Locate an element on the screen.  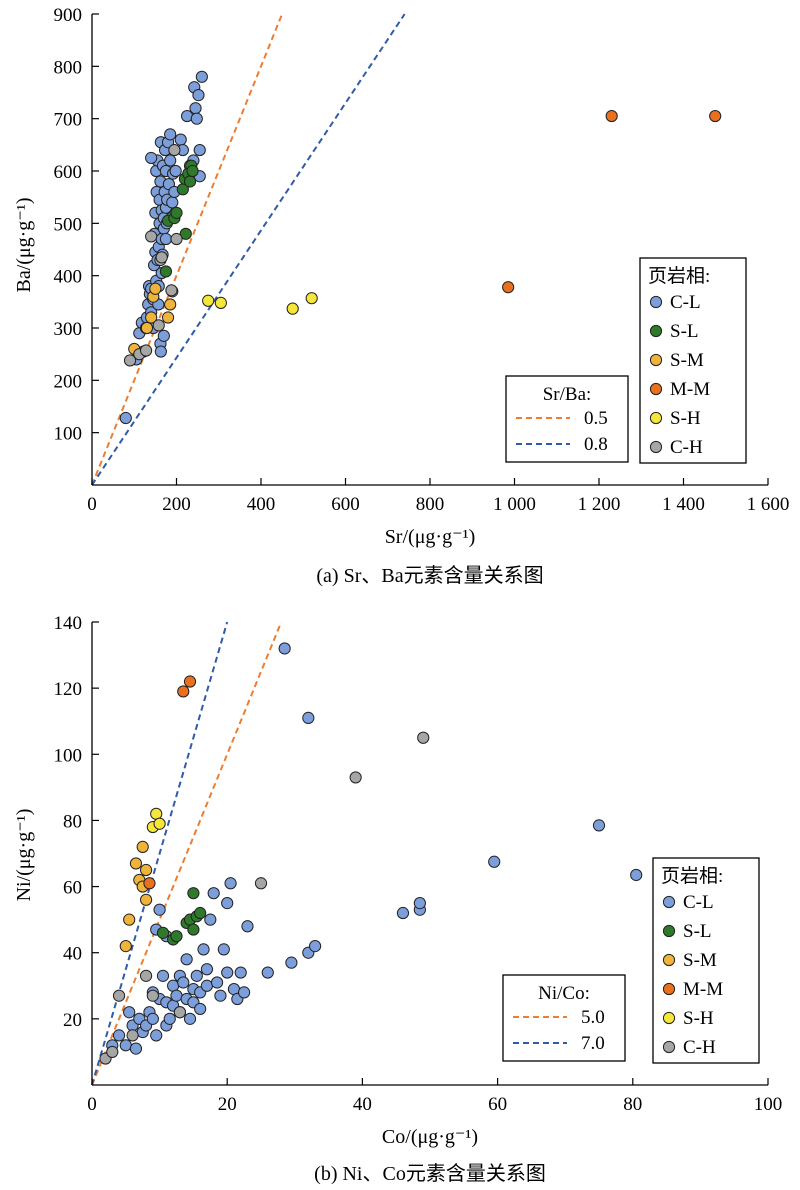
facies-legend-label: C-L is located at coordinates (698, 902).